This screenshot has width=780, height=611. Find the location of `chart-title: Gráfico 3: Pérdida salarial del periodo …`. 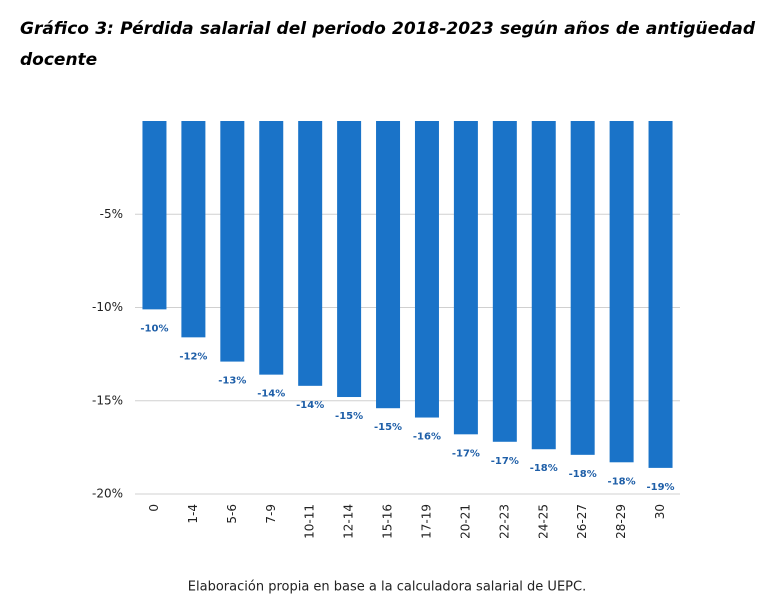

chart-title: Gráfico 3: Pérdida salarial del periodo … is located at coordinates (387, 44).